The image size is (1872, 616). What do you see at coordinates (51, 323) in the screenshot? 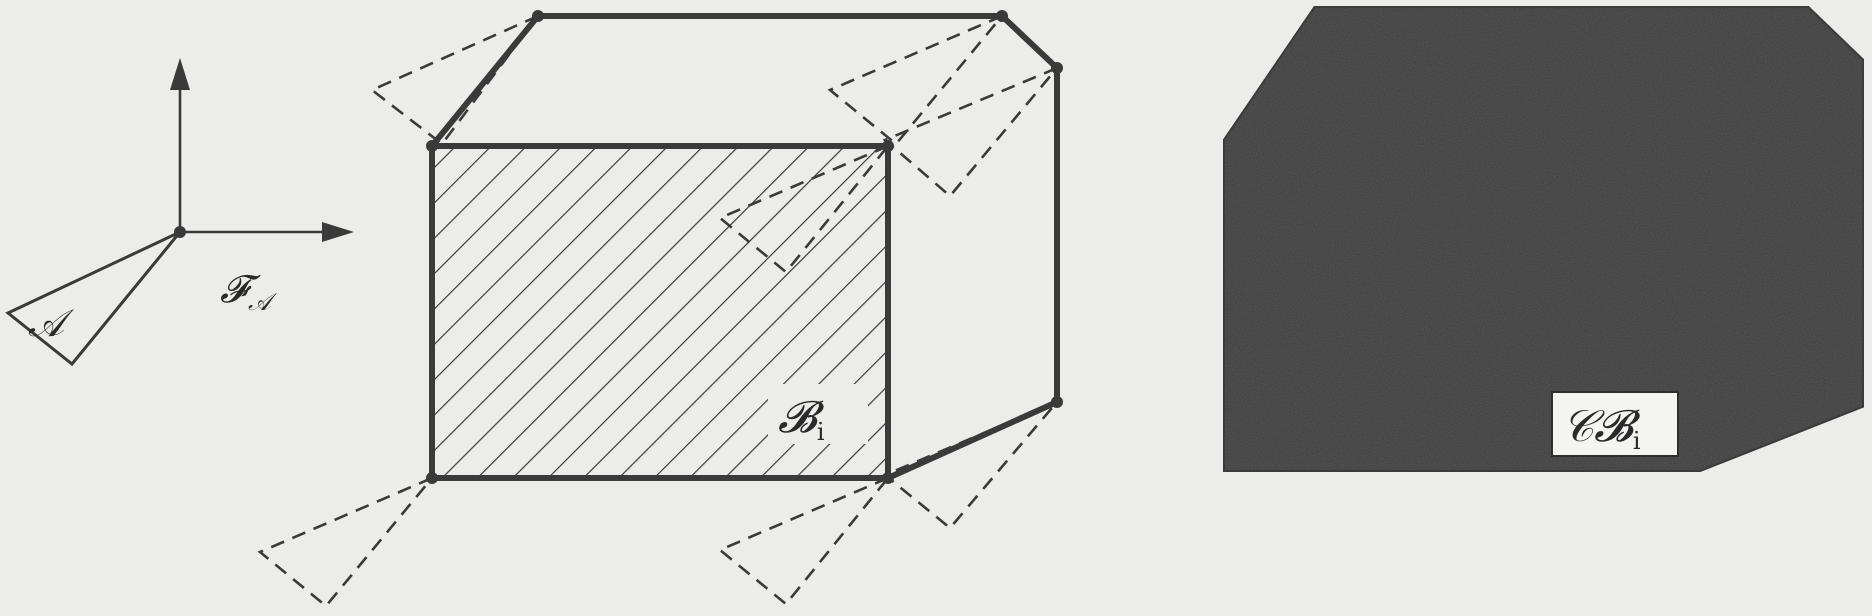
I see `robot-label: 𝒜` at bounding box center [51, 323].